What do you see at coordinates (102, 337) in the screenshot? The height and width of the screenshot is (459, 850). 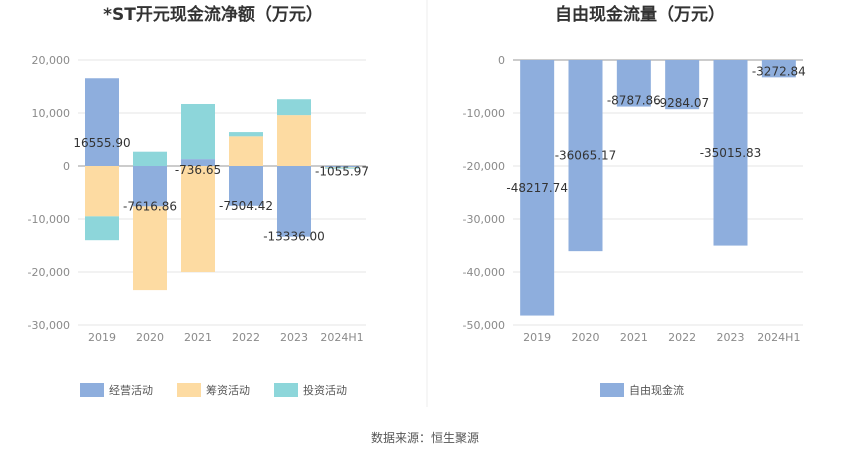 I see `left-x-tick-label: 2019` at bounding box center [102, 337].